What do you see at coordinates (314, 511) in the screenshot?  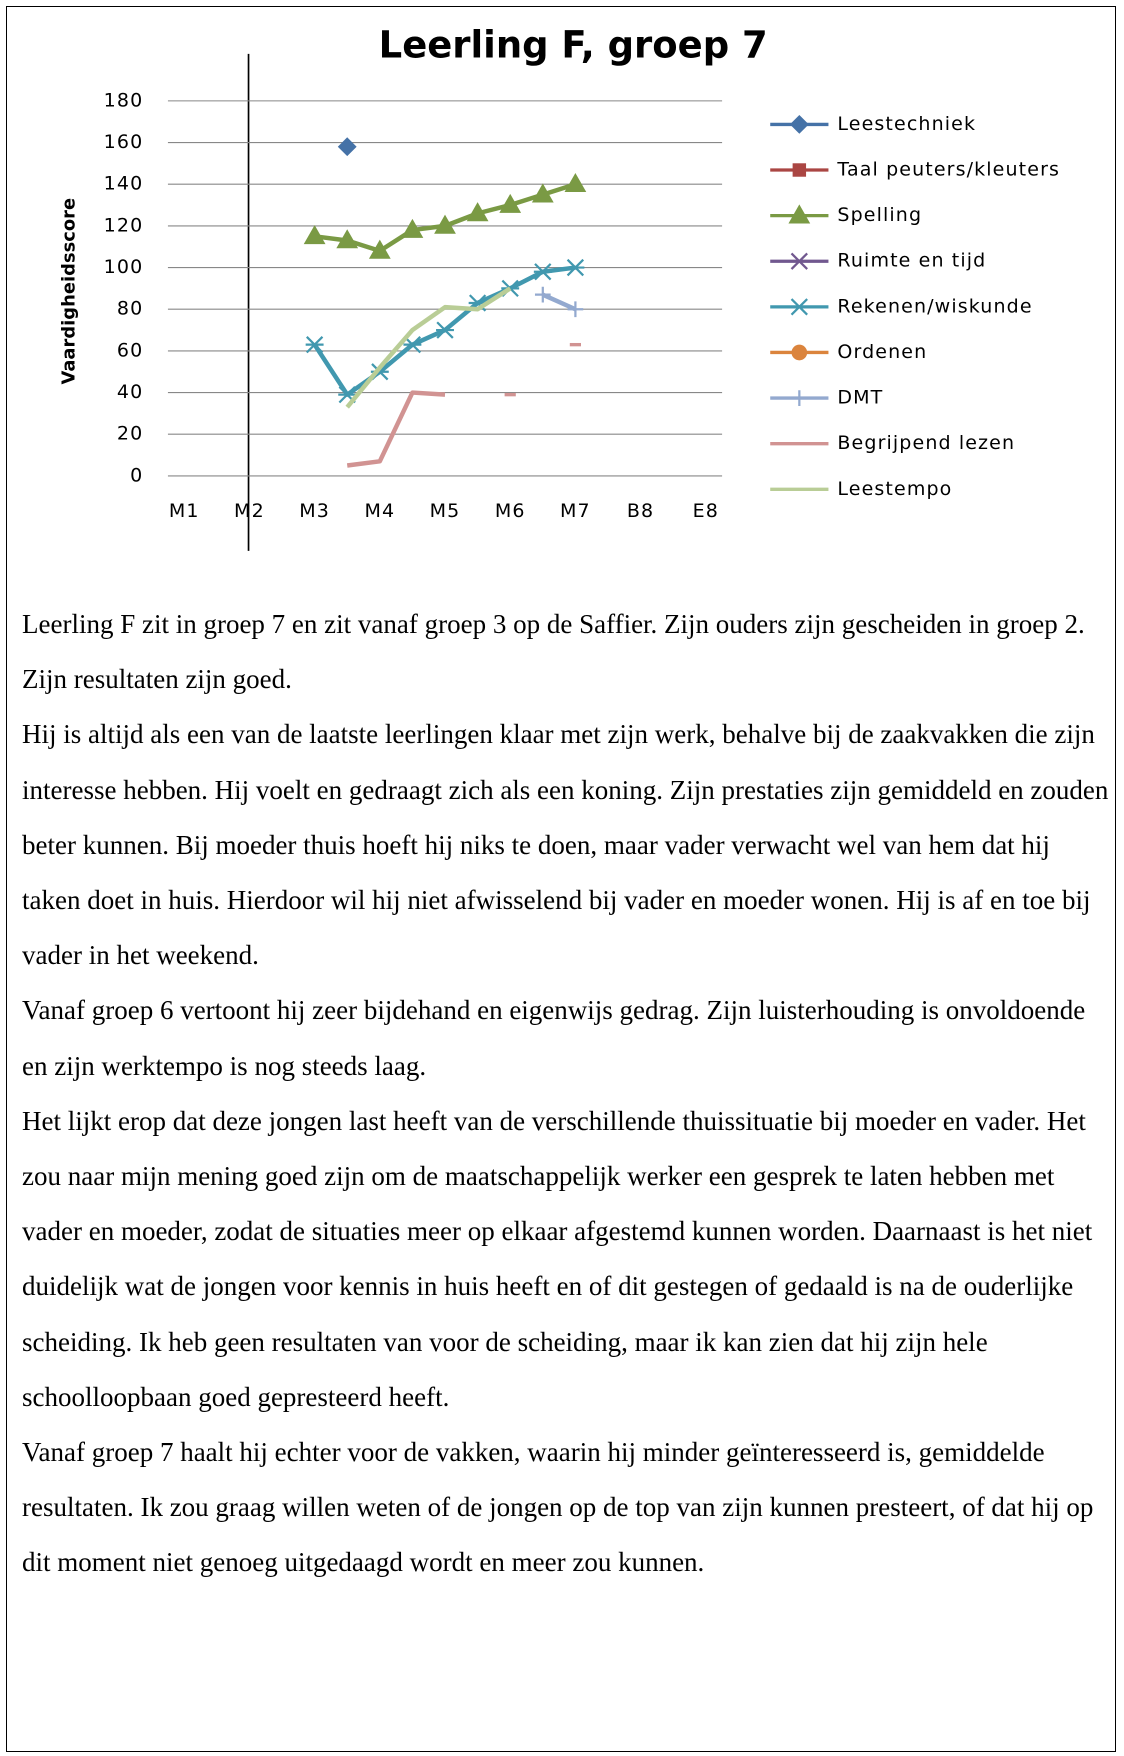 I see `x-tick-label: M3` at bounding box center [314, 511].